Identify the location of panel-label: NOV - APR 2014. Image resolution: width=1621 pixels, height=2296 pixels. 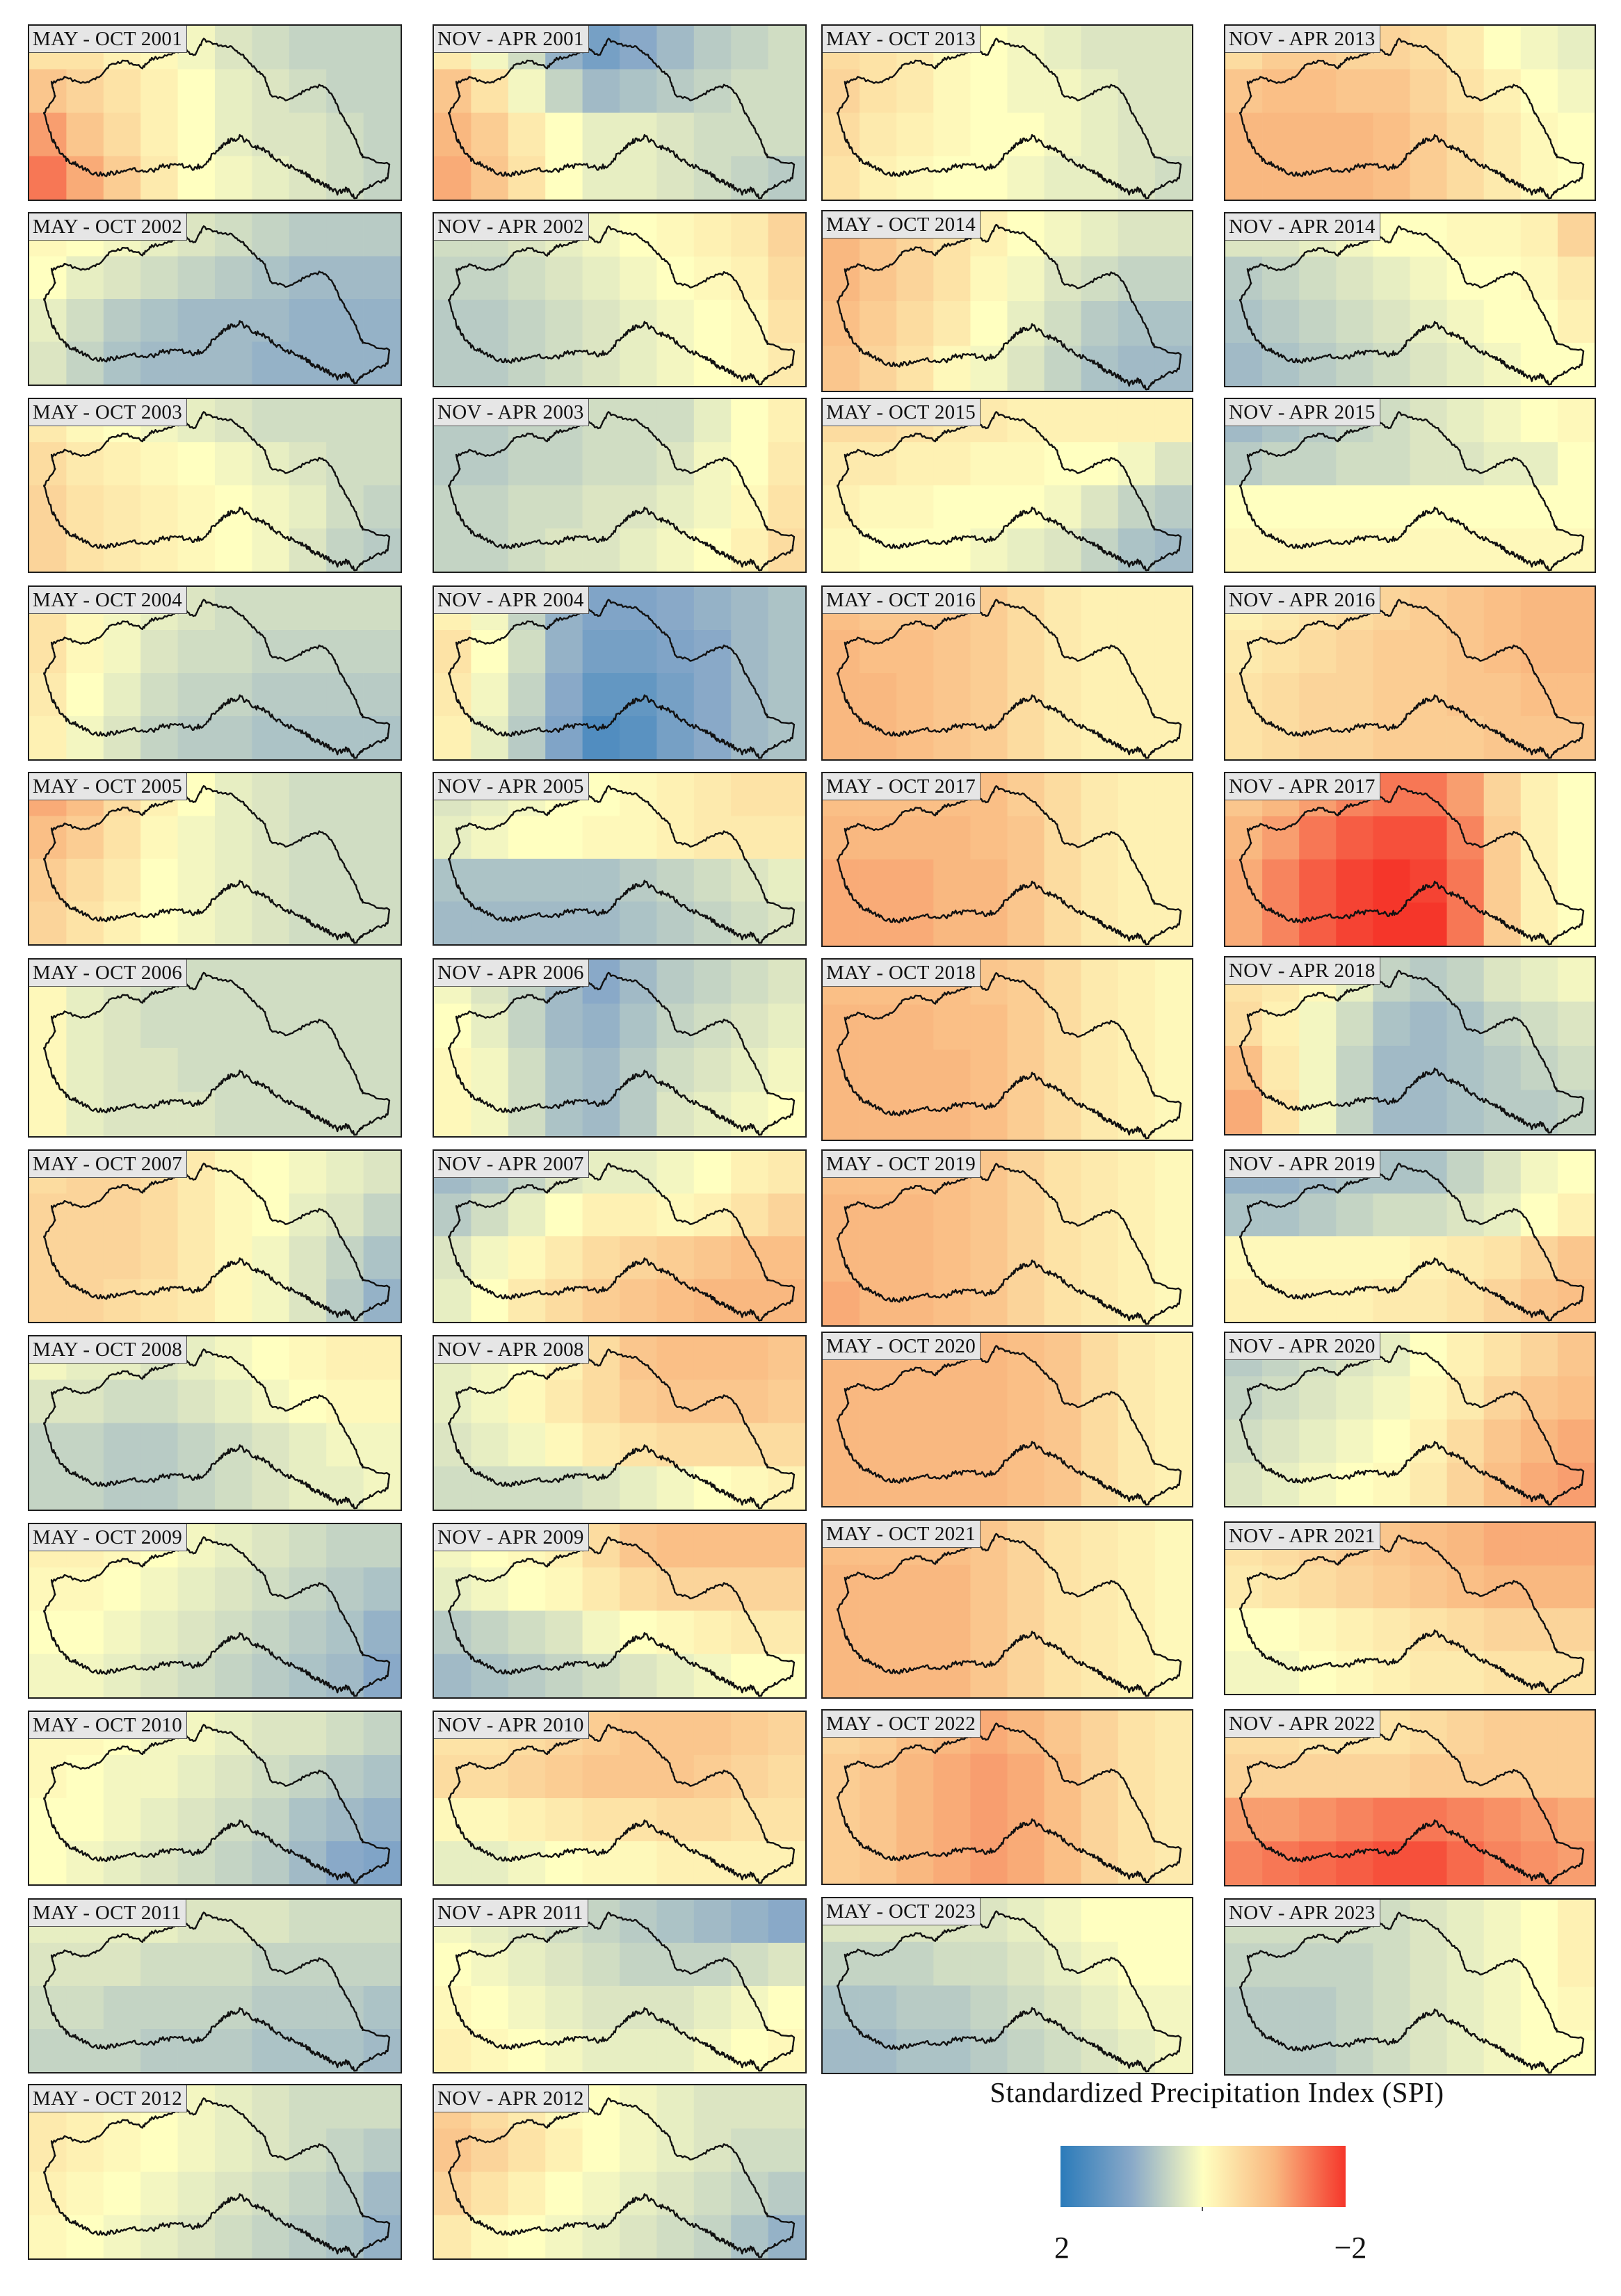
(1302, 227).